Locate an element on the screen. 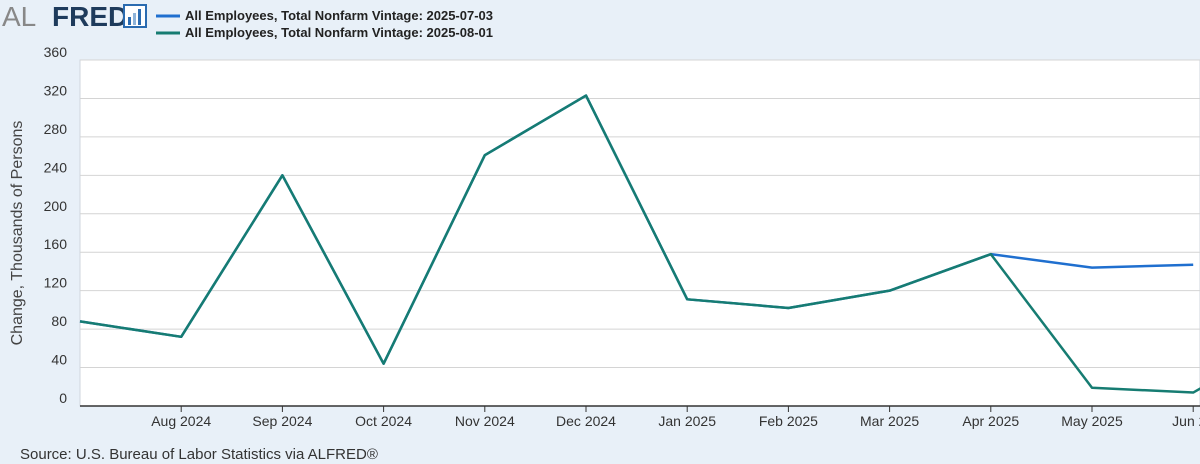 Image resolution: width=1200 pixels, height=464 pixels. bar-chart-icon is located at coordinates (135, 16).